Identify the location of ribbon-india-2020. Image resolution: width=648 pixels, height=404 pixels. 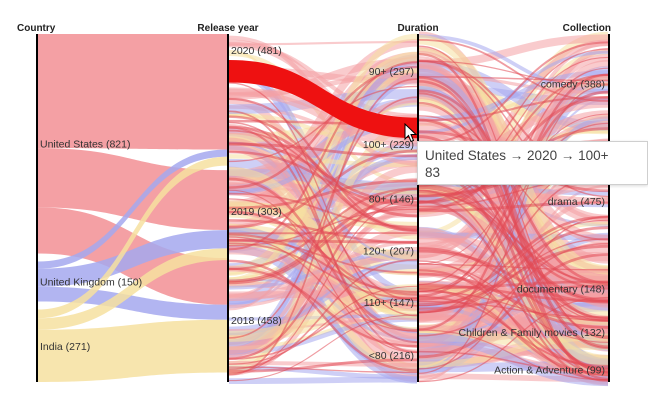
(132, 237).